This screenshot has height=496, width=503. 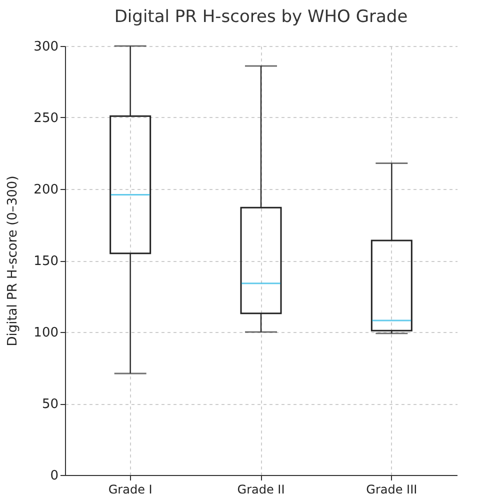 What do you see at coordinates (261, 17) in the screenshot?
I see `chart-title: Digital PR H-scores by WHO Grade` at bounding box center [261, 17].